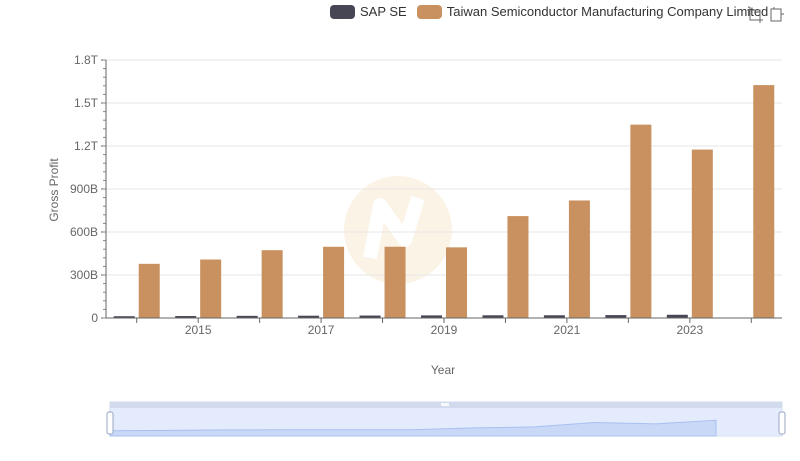  What do you see at coordinates (84, 189) in the screenshot?
I see `y-tick-label: 900B` at bounding box center [84, 189].